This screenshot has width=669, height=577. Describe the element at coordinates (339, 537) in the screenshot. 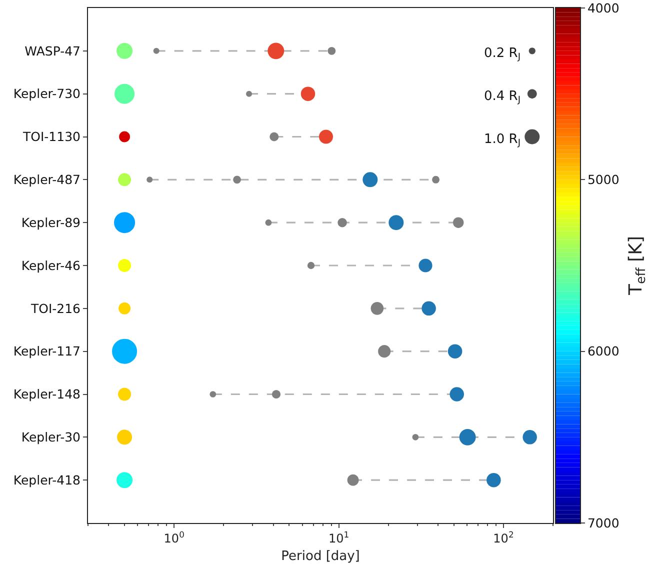

I see `x-tick-label: 10$^{1}$` at that location.